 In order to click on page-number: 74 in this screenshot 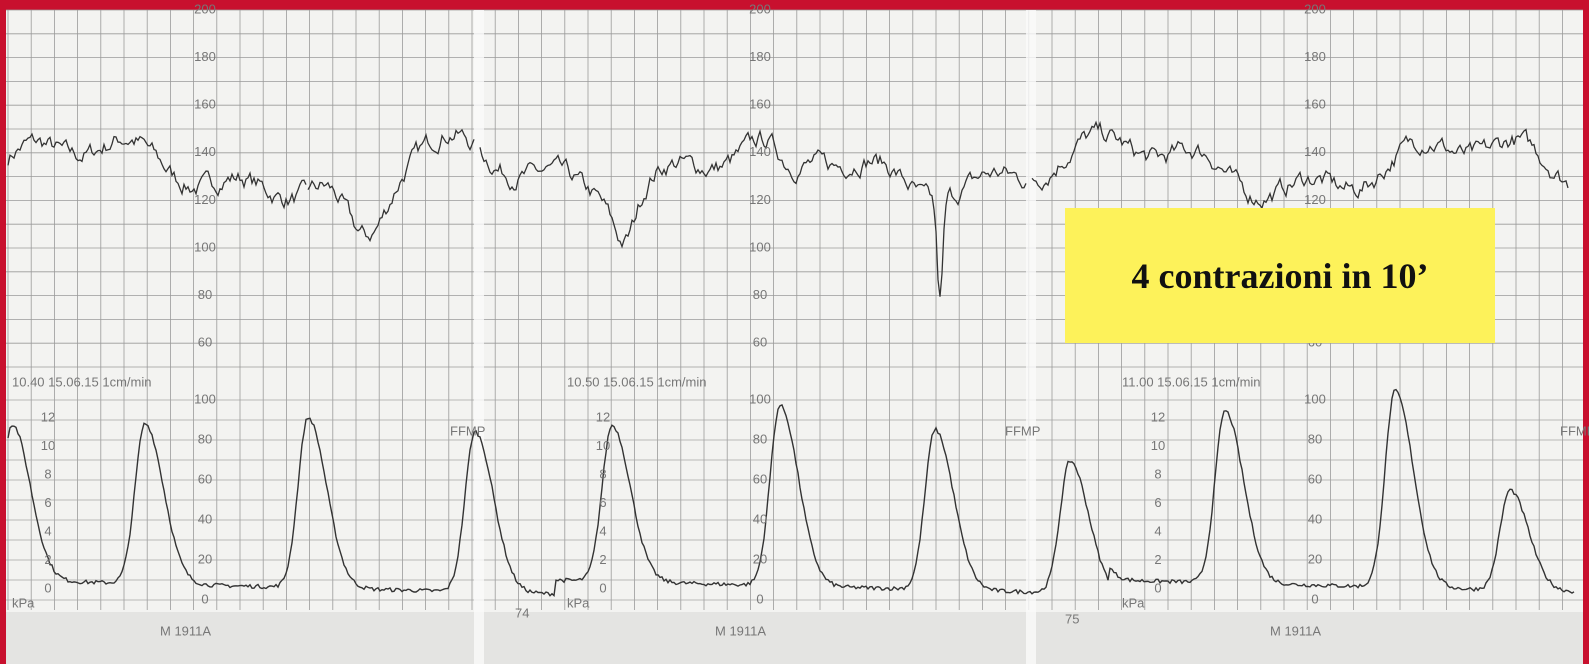, I will do `click(522, 612)`.